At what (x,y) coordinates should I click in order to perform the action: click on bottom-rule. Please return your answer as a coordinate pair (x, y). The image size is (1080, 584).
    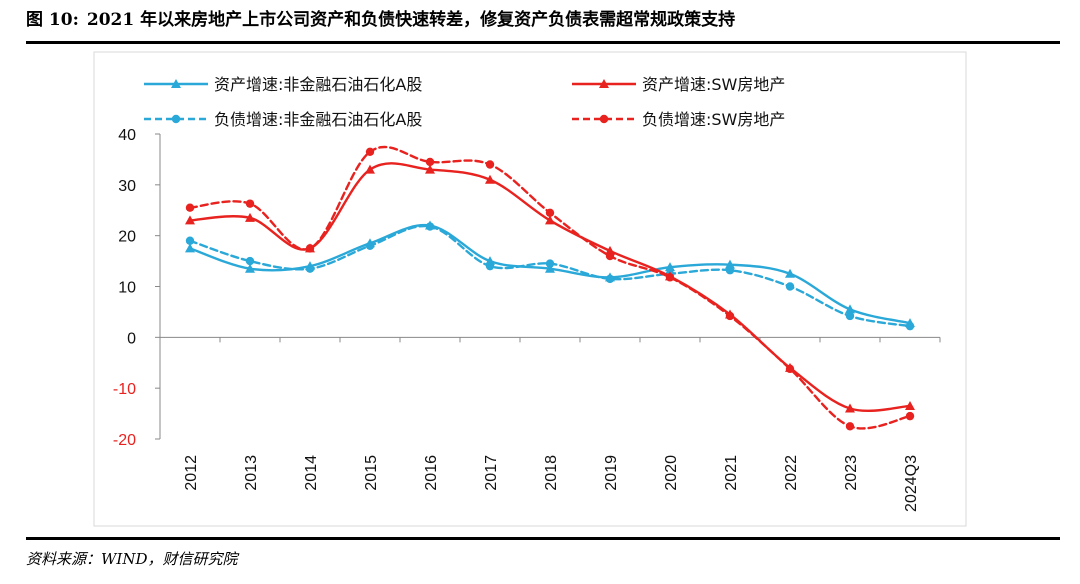
    Looking at the image, I should click on (543, 538).